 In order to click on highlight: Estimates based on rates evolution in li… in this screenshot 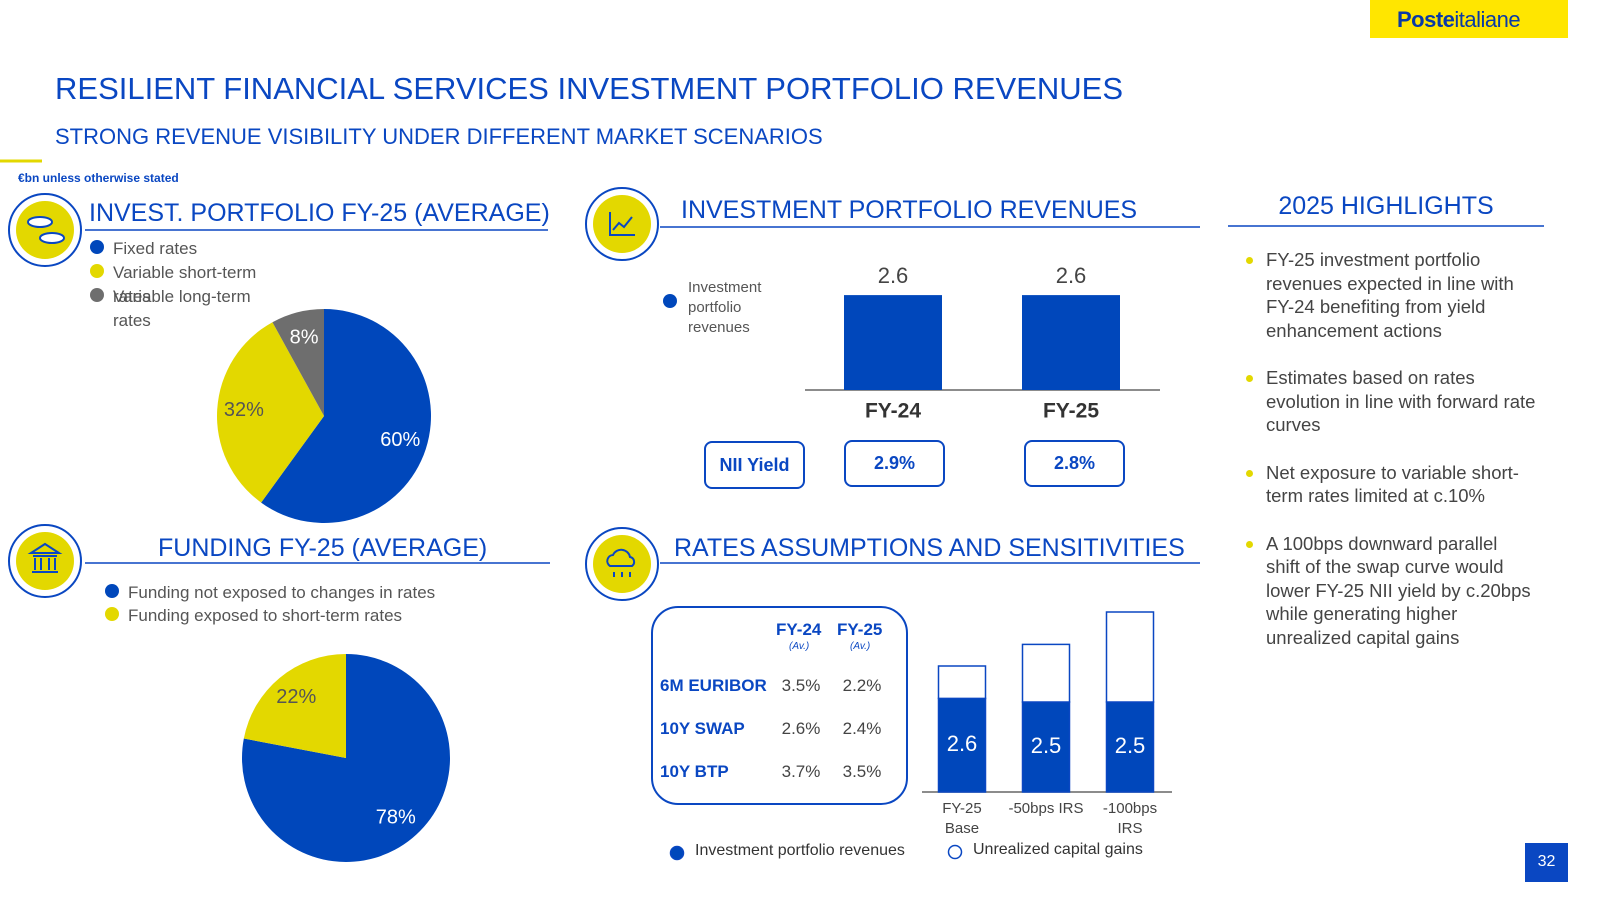, I will do `click(1391, 401)`.